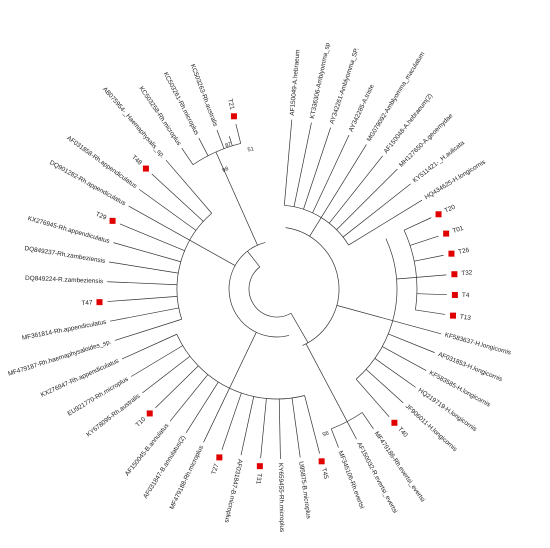  Describe the element at coordinates (351, 480) in the screenshot. I see `tip-label: MF345106-Rh.evertsi` at that location.